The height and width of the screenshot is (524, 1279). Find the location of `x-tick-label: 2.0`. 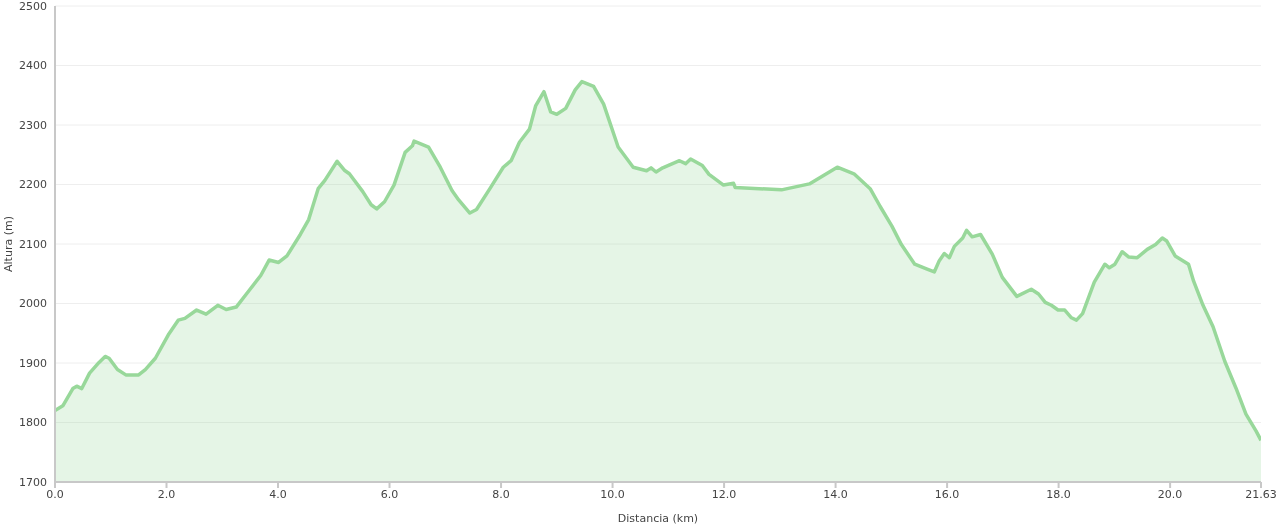

x-tick-label: 2.0 is located at coordinates (166, 494).